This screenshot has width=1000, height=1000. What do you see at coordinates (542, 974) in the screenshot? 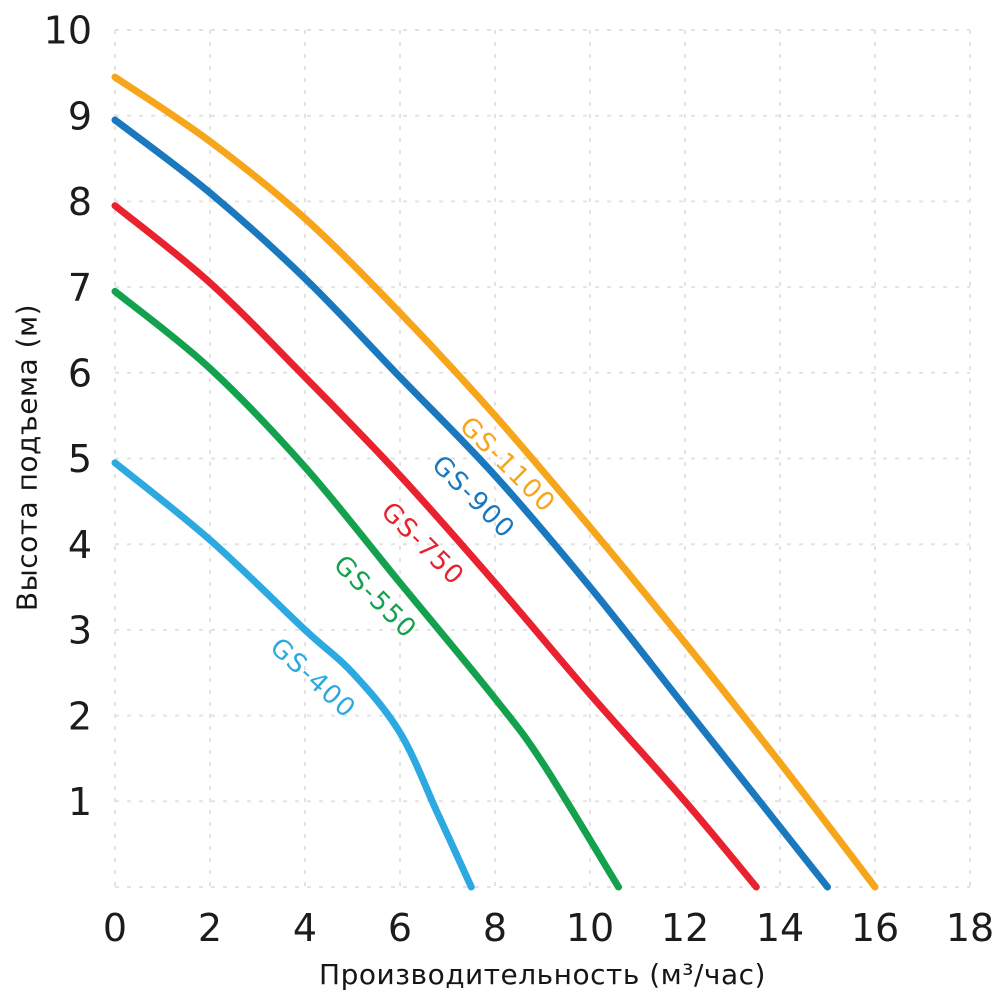
I see `x-axis-title: Производительность (м³/час)` at bounding box center [542, 974].